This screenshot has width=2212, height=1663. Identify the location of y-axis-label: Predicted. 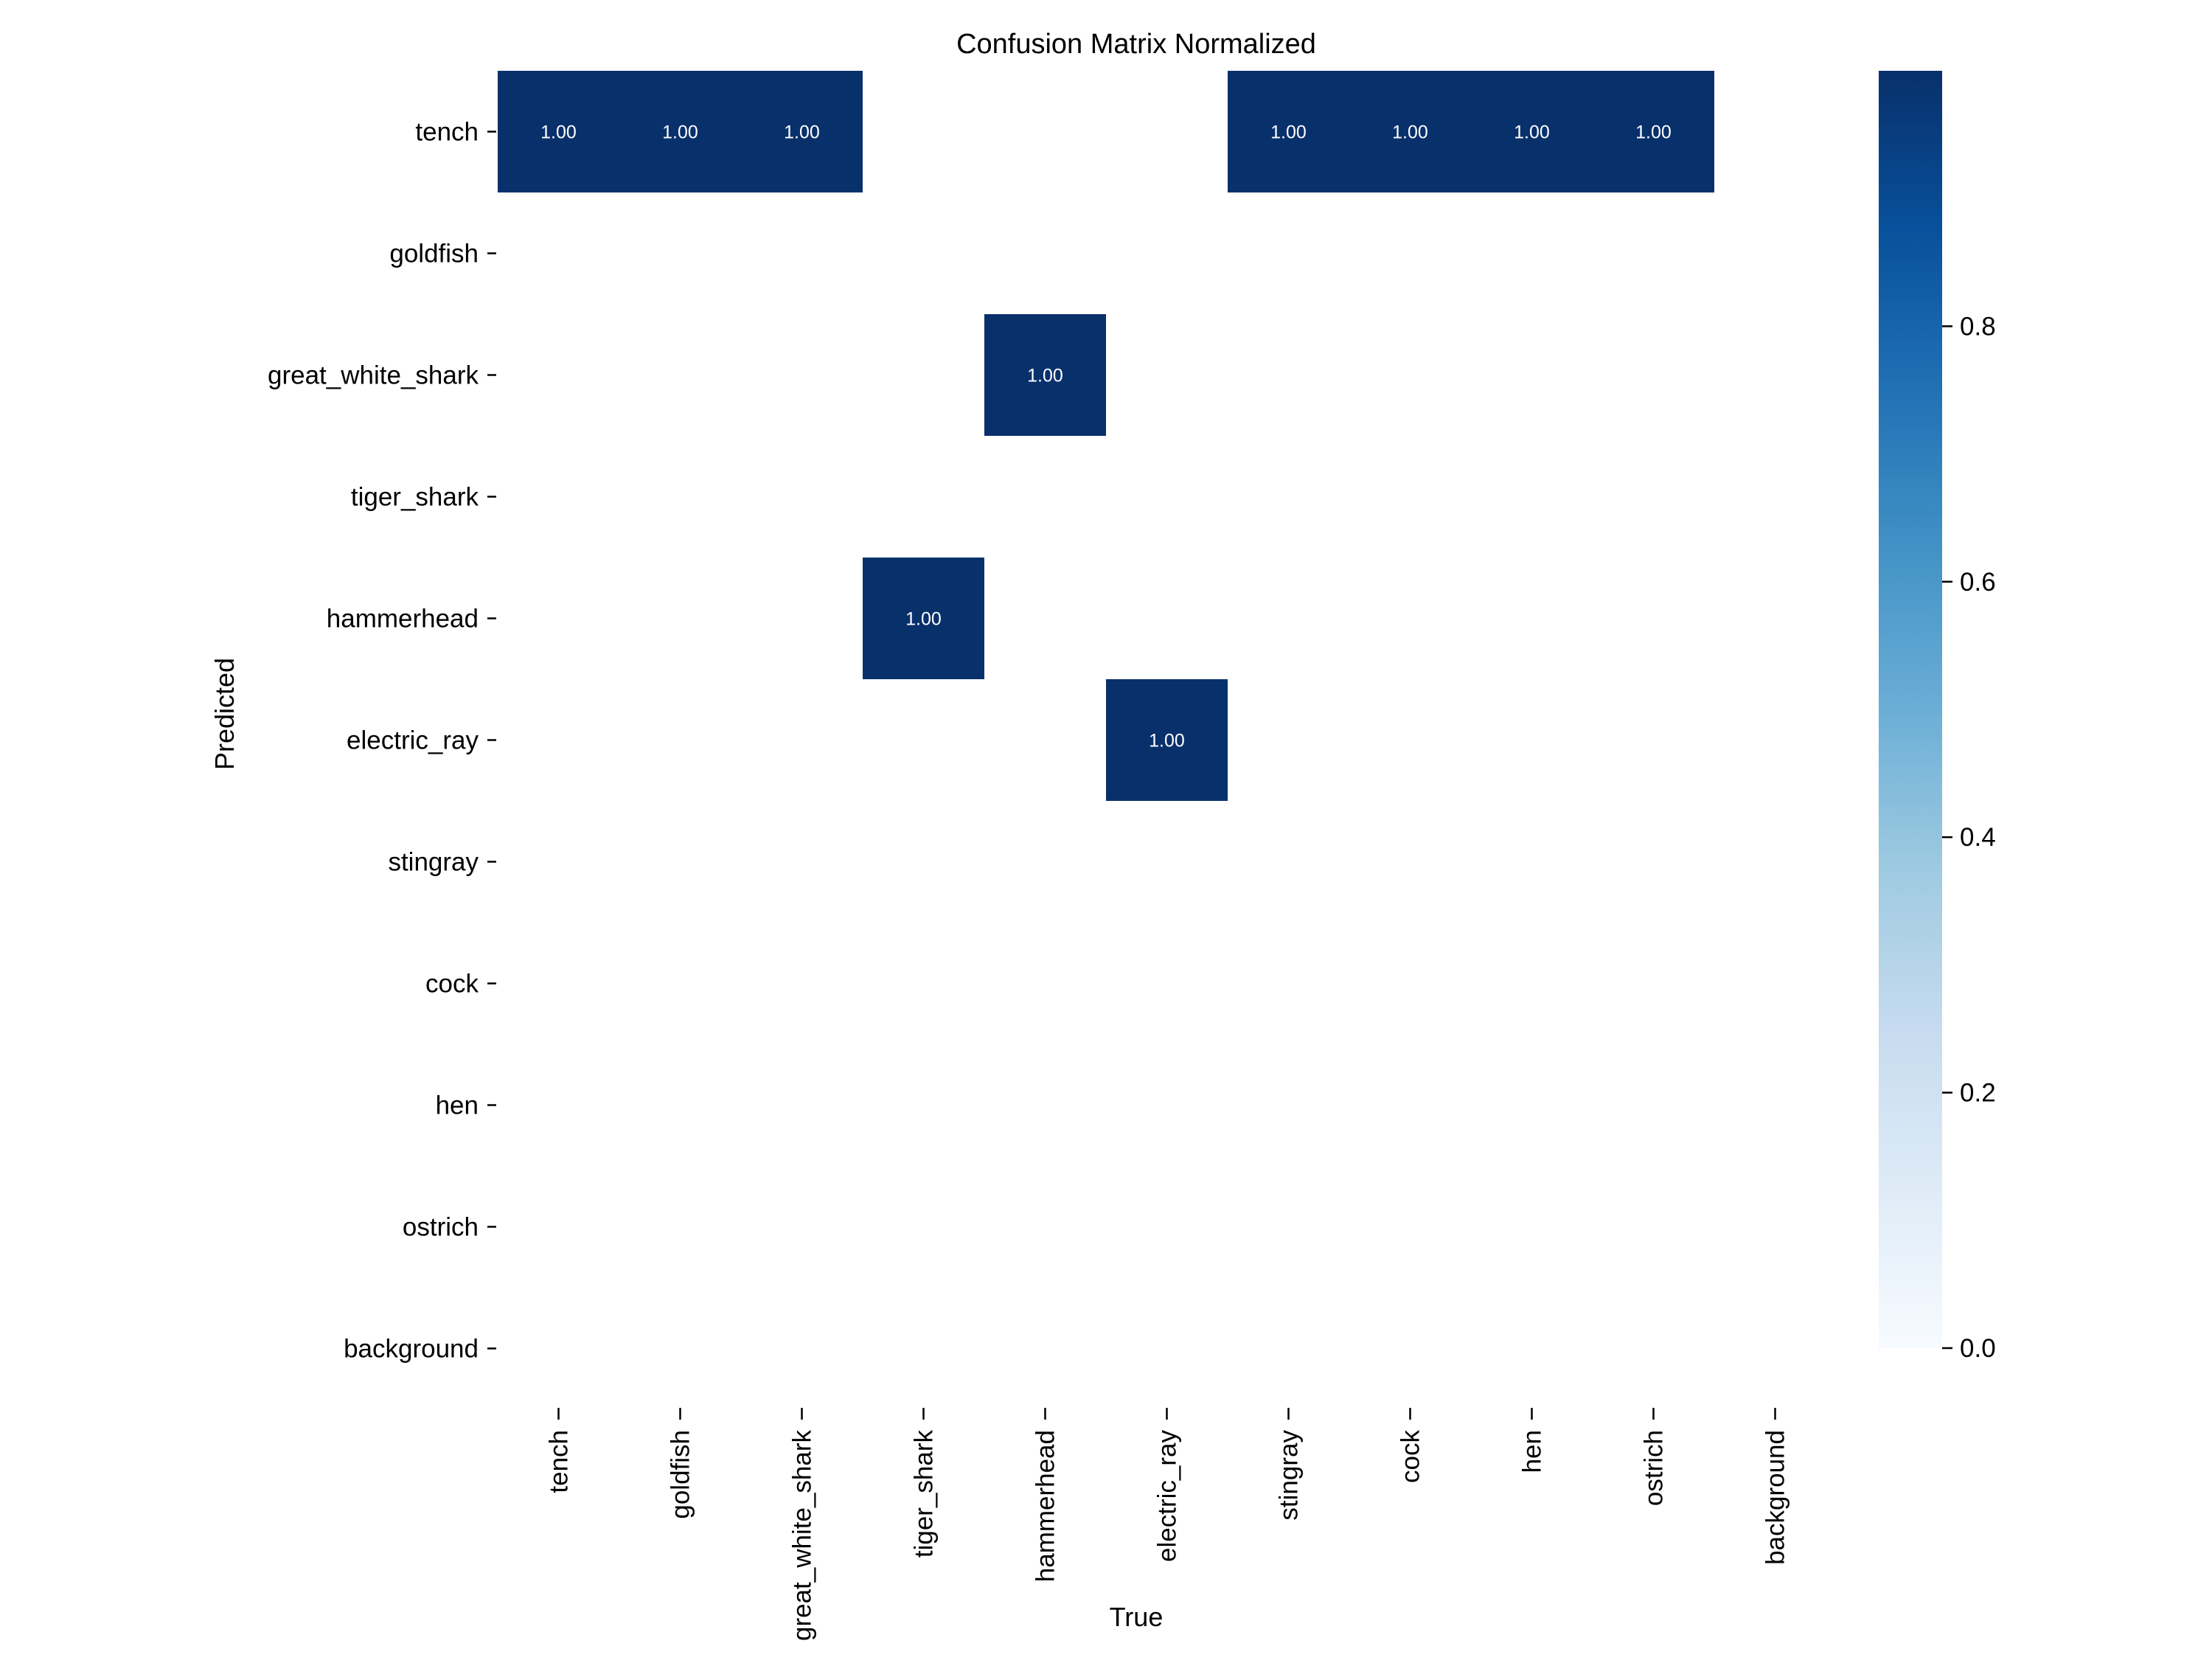
(224, 714).